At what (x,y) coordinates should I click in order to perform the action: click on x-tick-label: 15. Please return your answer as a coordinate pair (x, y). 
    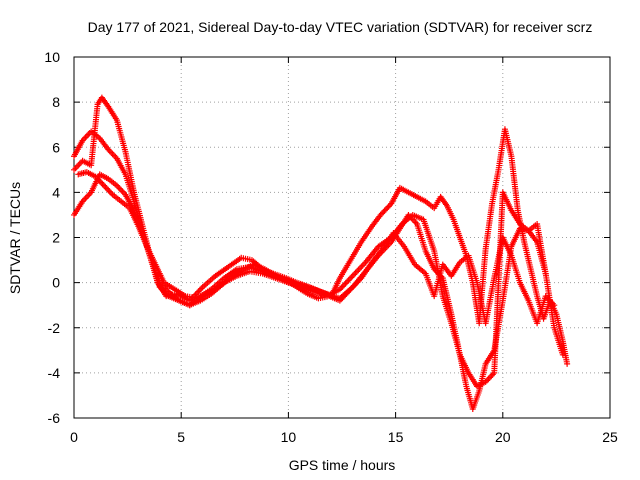
    Looking at the image, I should click on (396, 437).